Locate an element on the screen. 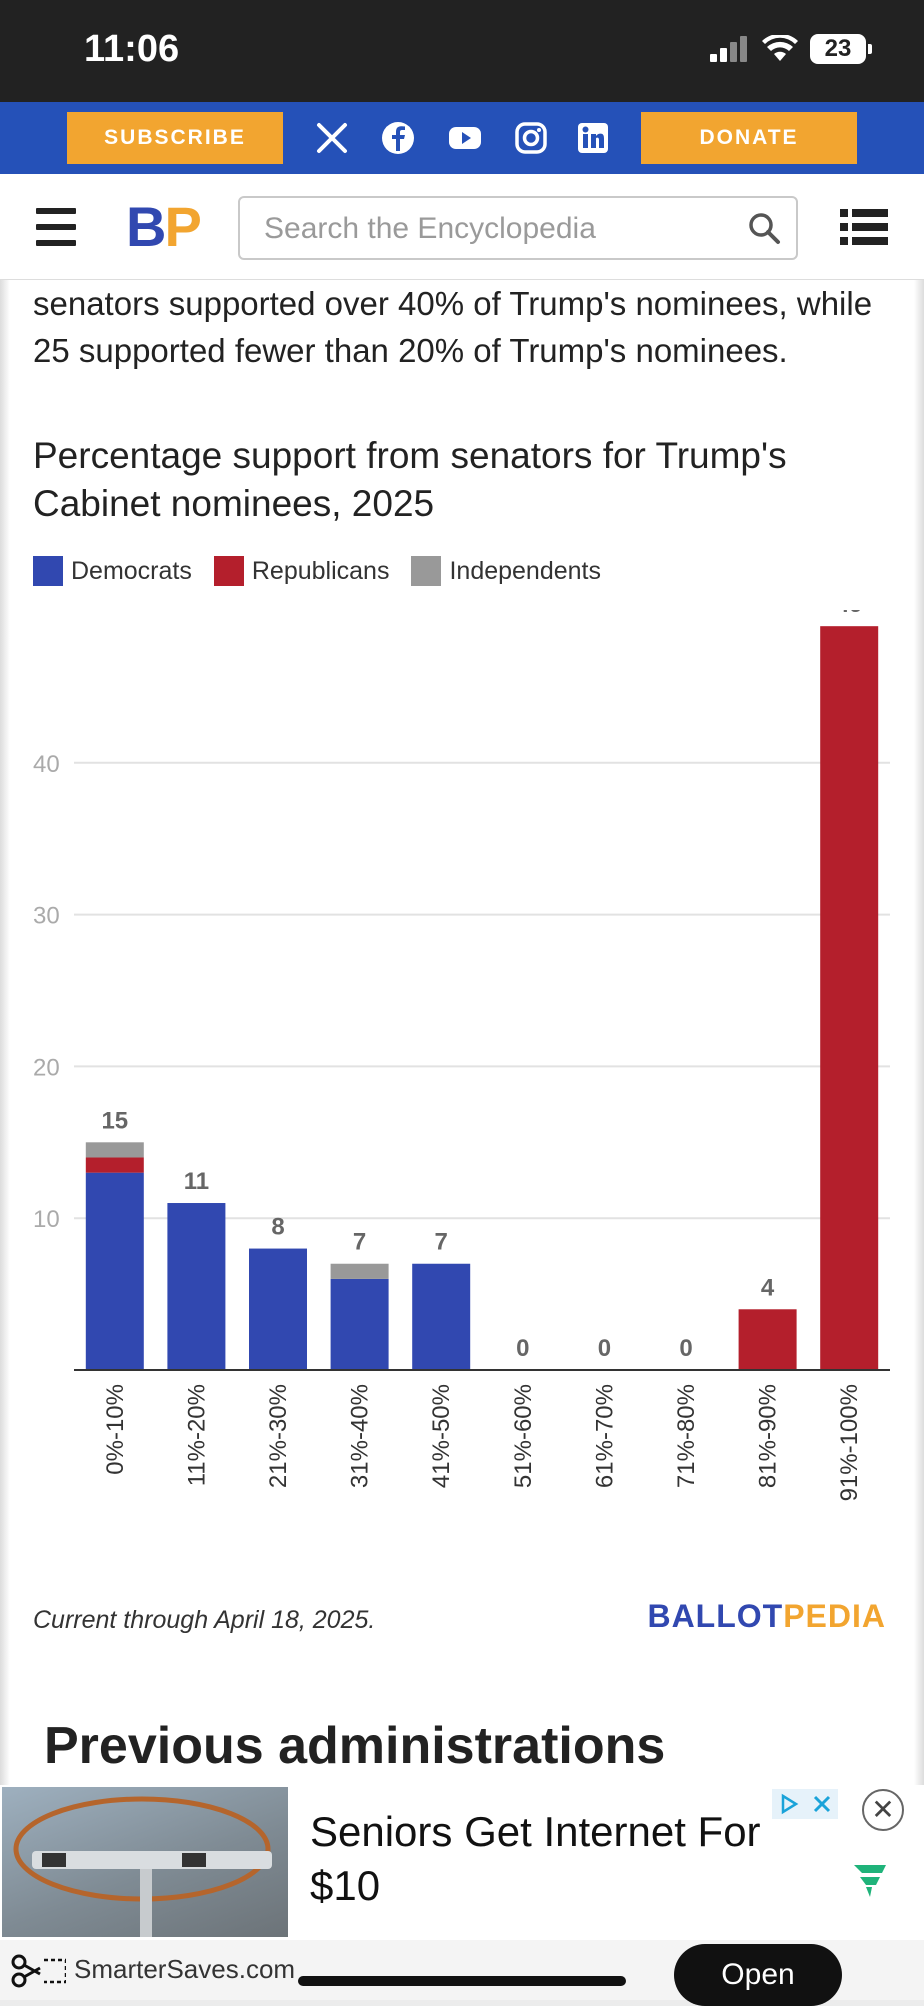  x-tick-label: 31%-40% is located at coordinates (360, 1436).